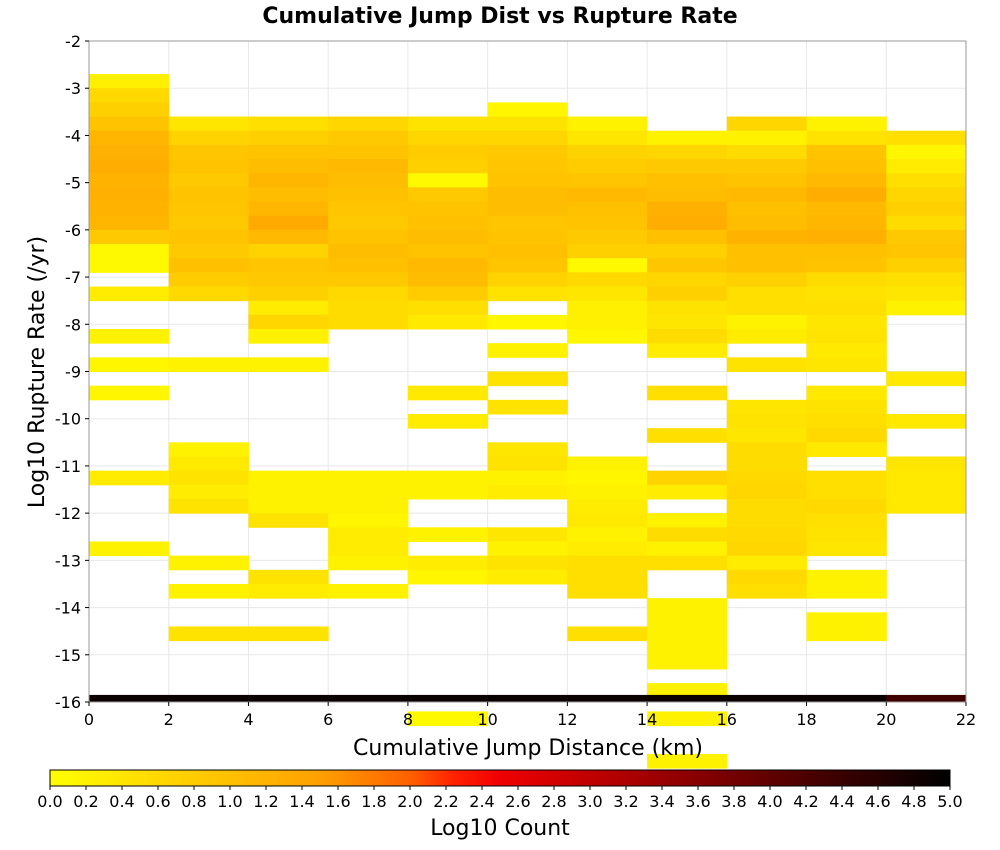 The width and height of the screenshot is (1000, 850). What do you see at coordinates (68, 702) in the screenshot?
I see `y-tick-label: -16` at bounding box center [68, 702].